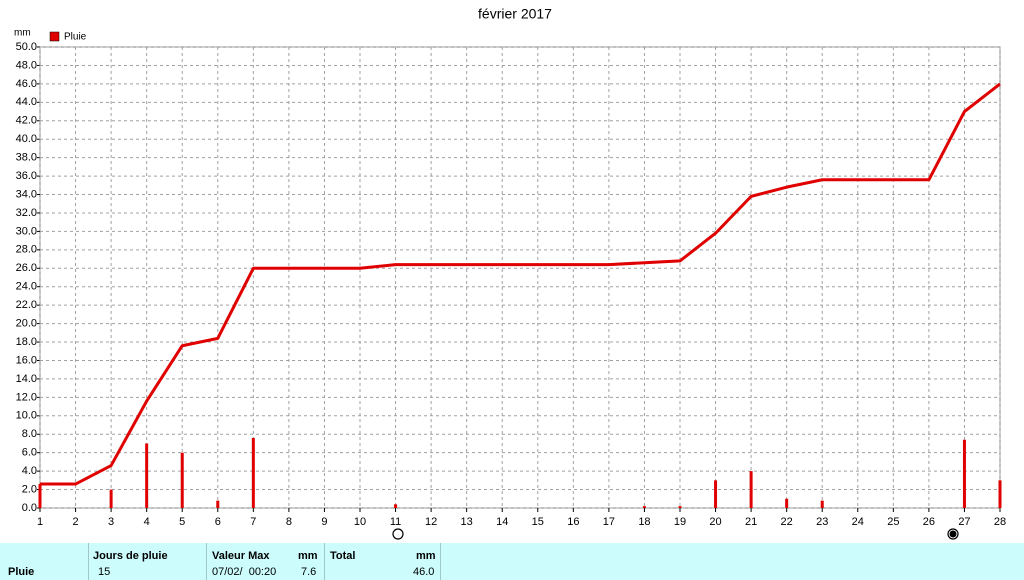  Describe the element at coordinates (244, 572) in the screenshot. I see `value: 07/02/ 00:20` at that location.